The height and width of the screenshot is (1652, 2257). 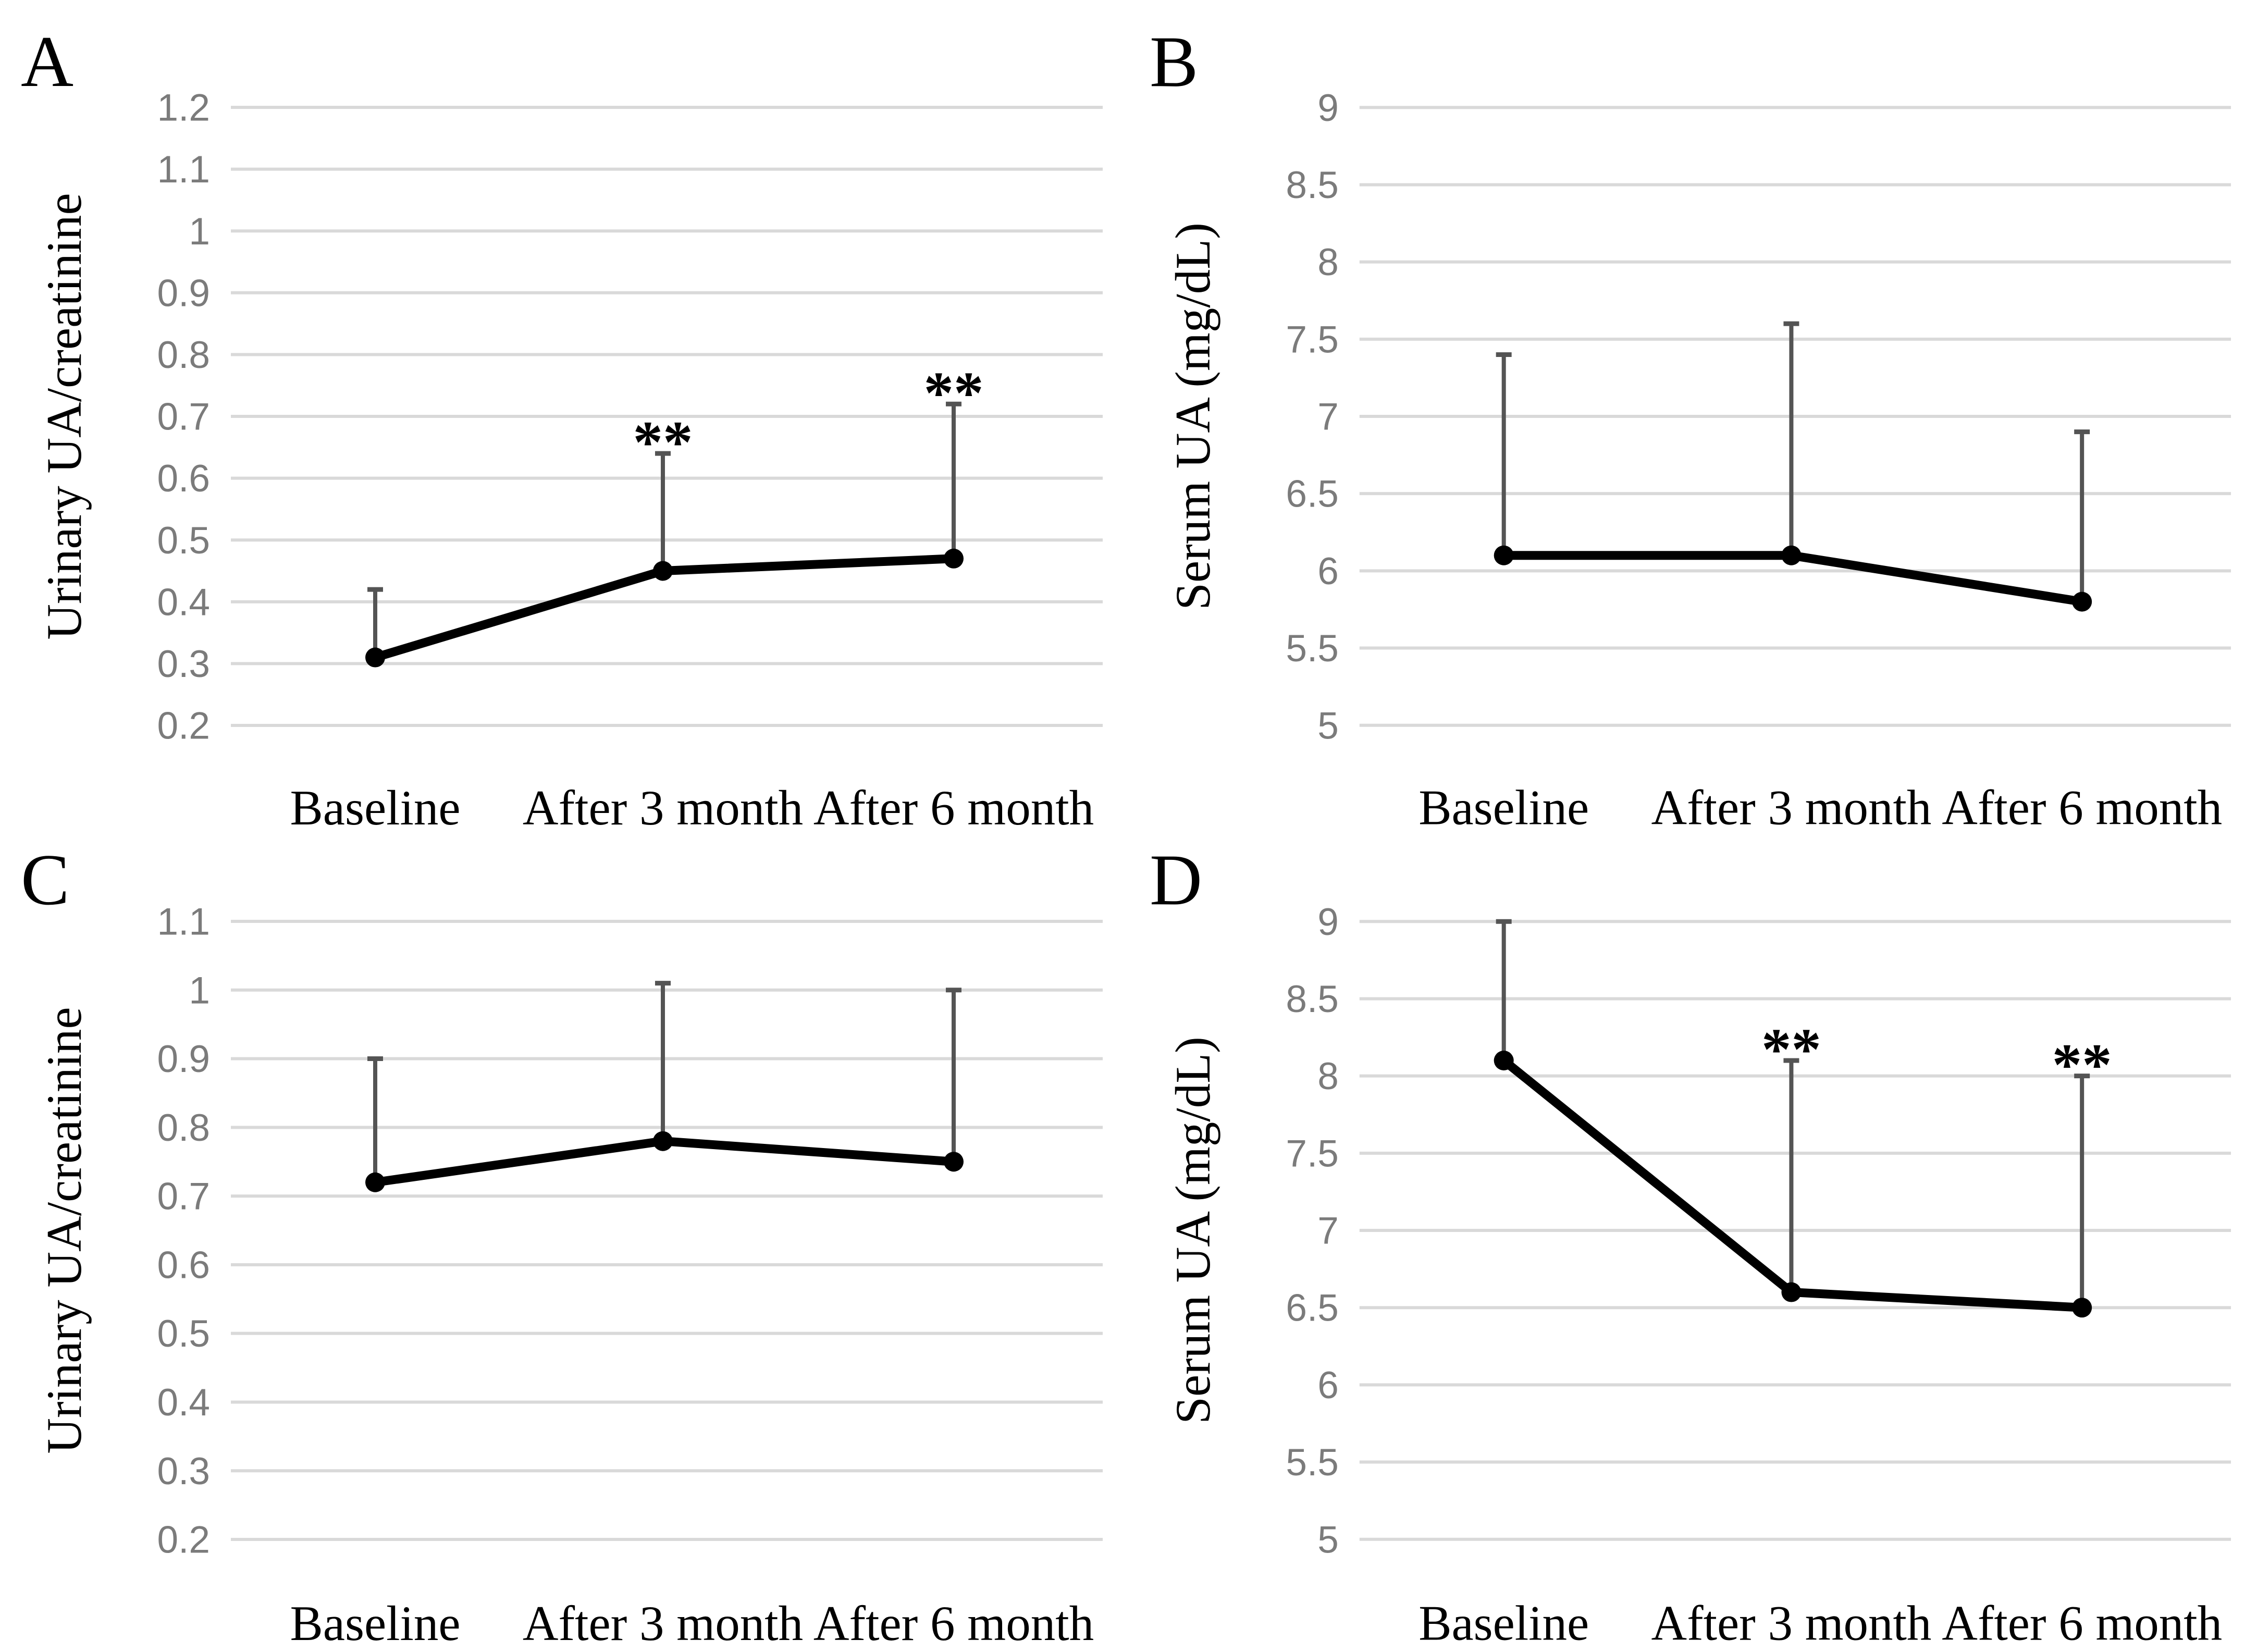 I want to click on panel-letter: C, so click(x=45, y=880).